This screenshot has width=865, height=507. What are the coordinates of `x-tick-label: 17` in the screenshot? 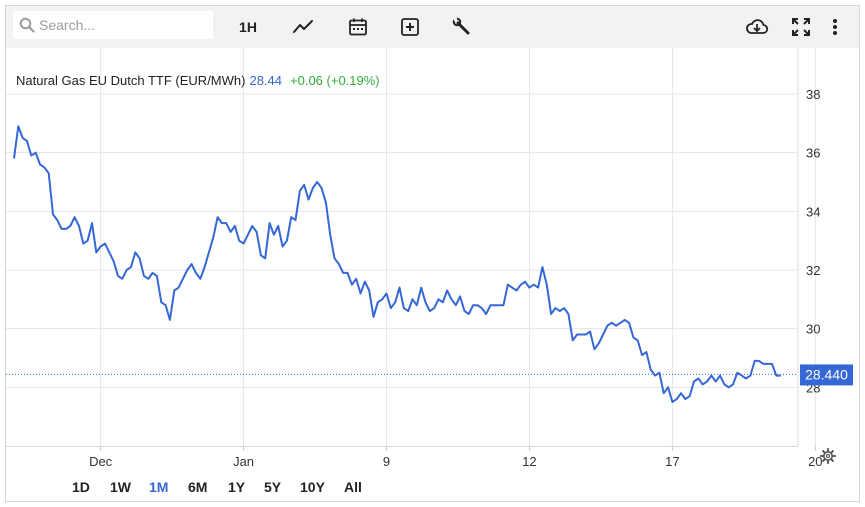 It's located at (672, 461).